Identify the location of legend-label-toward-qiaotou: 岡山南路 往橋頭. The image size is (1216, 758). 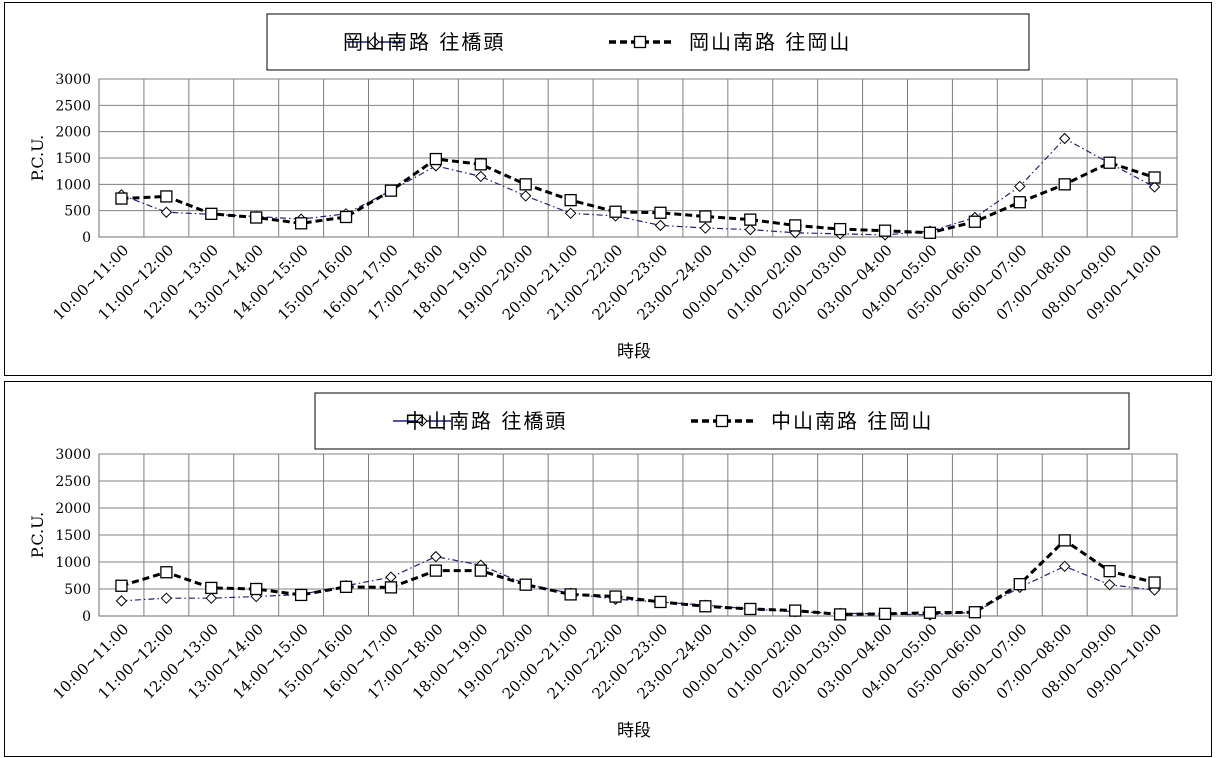
(424, 42).